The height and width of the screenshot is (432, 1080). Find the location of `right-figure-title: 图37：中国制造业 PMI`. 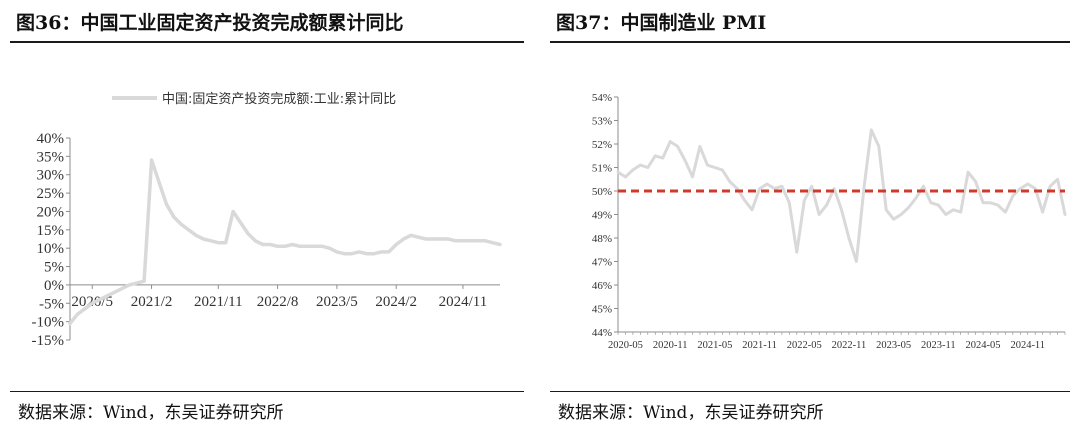

right-figure-title: 图37：中国制造业 PMI is located at coordinates (661, 23).